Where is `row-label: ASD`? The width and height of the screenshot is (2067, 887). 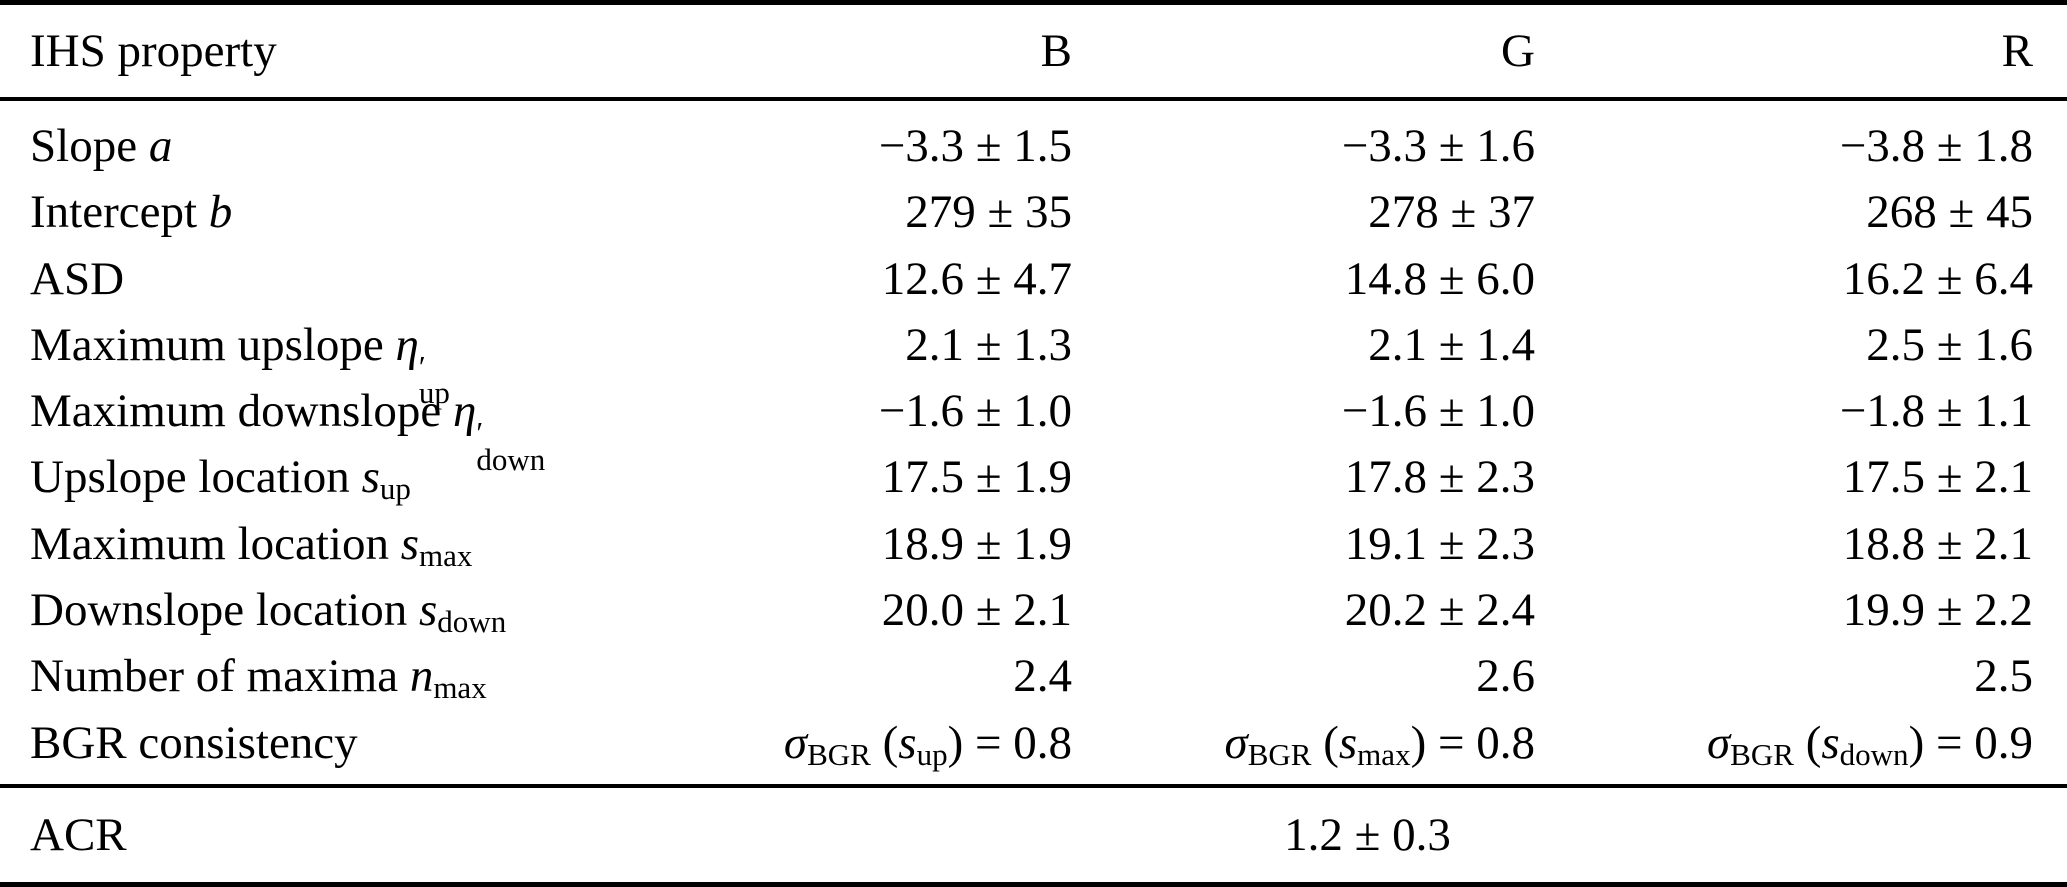 row-label: ASD is located at coordinates (77, 278).